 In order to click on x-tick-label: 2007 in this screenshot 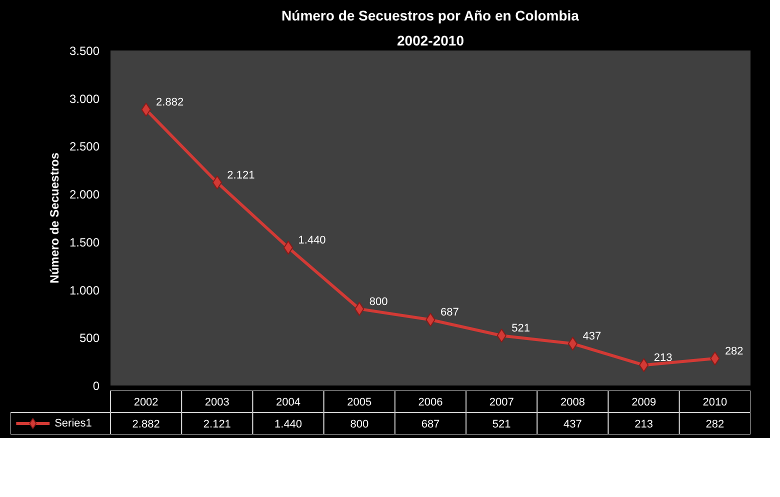, I will do `click(501, 402)`.